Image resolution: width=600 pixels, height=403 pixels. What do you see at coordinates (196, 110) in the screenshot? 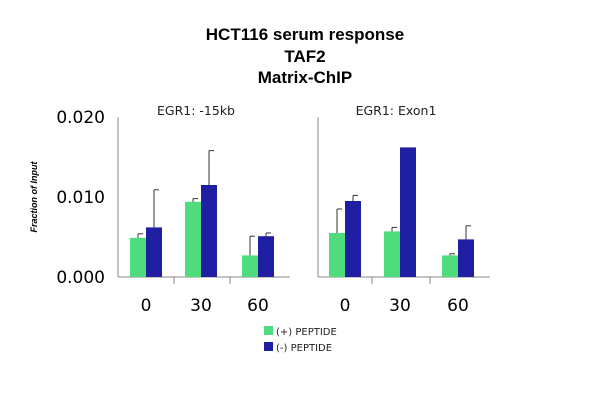
I see `panel-title: EGR1: -15kb` at bounding box center [196, 110].